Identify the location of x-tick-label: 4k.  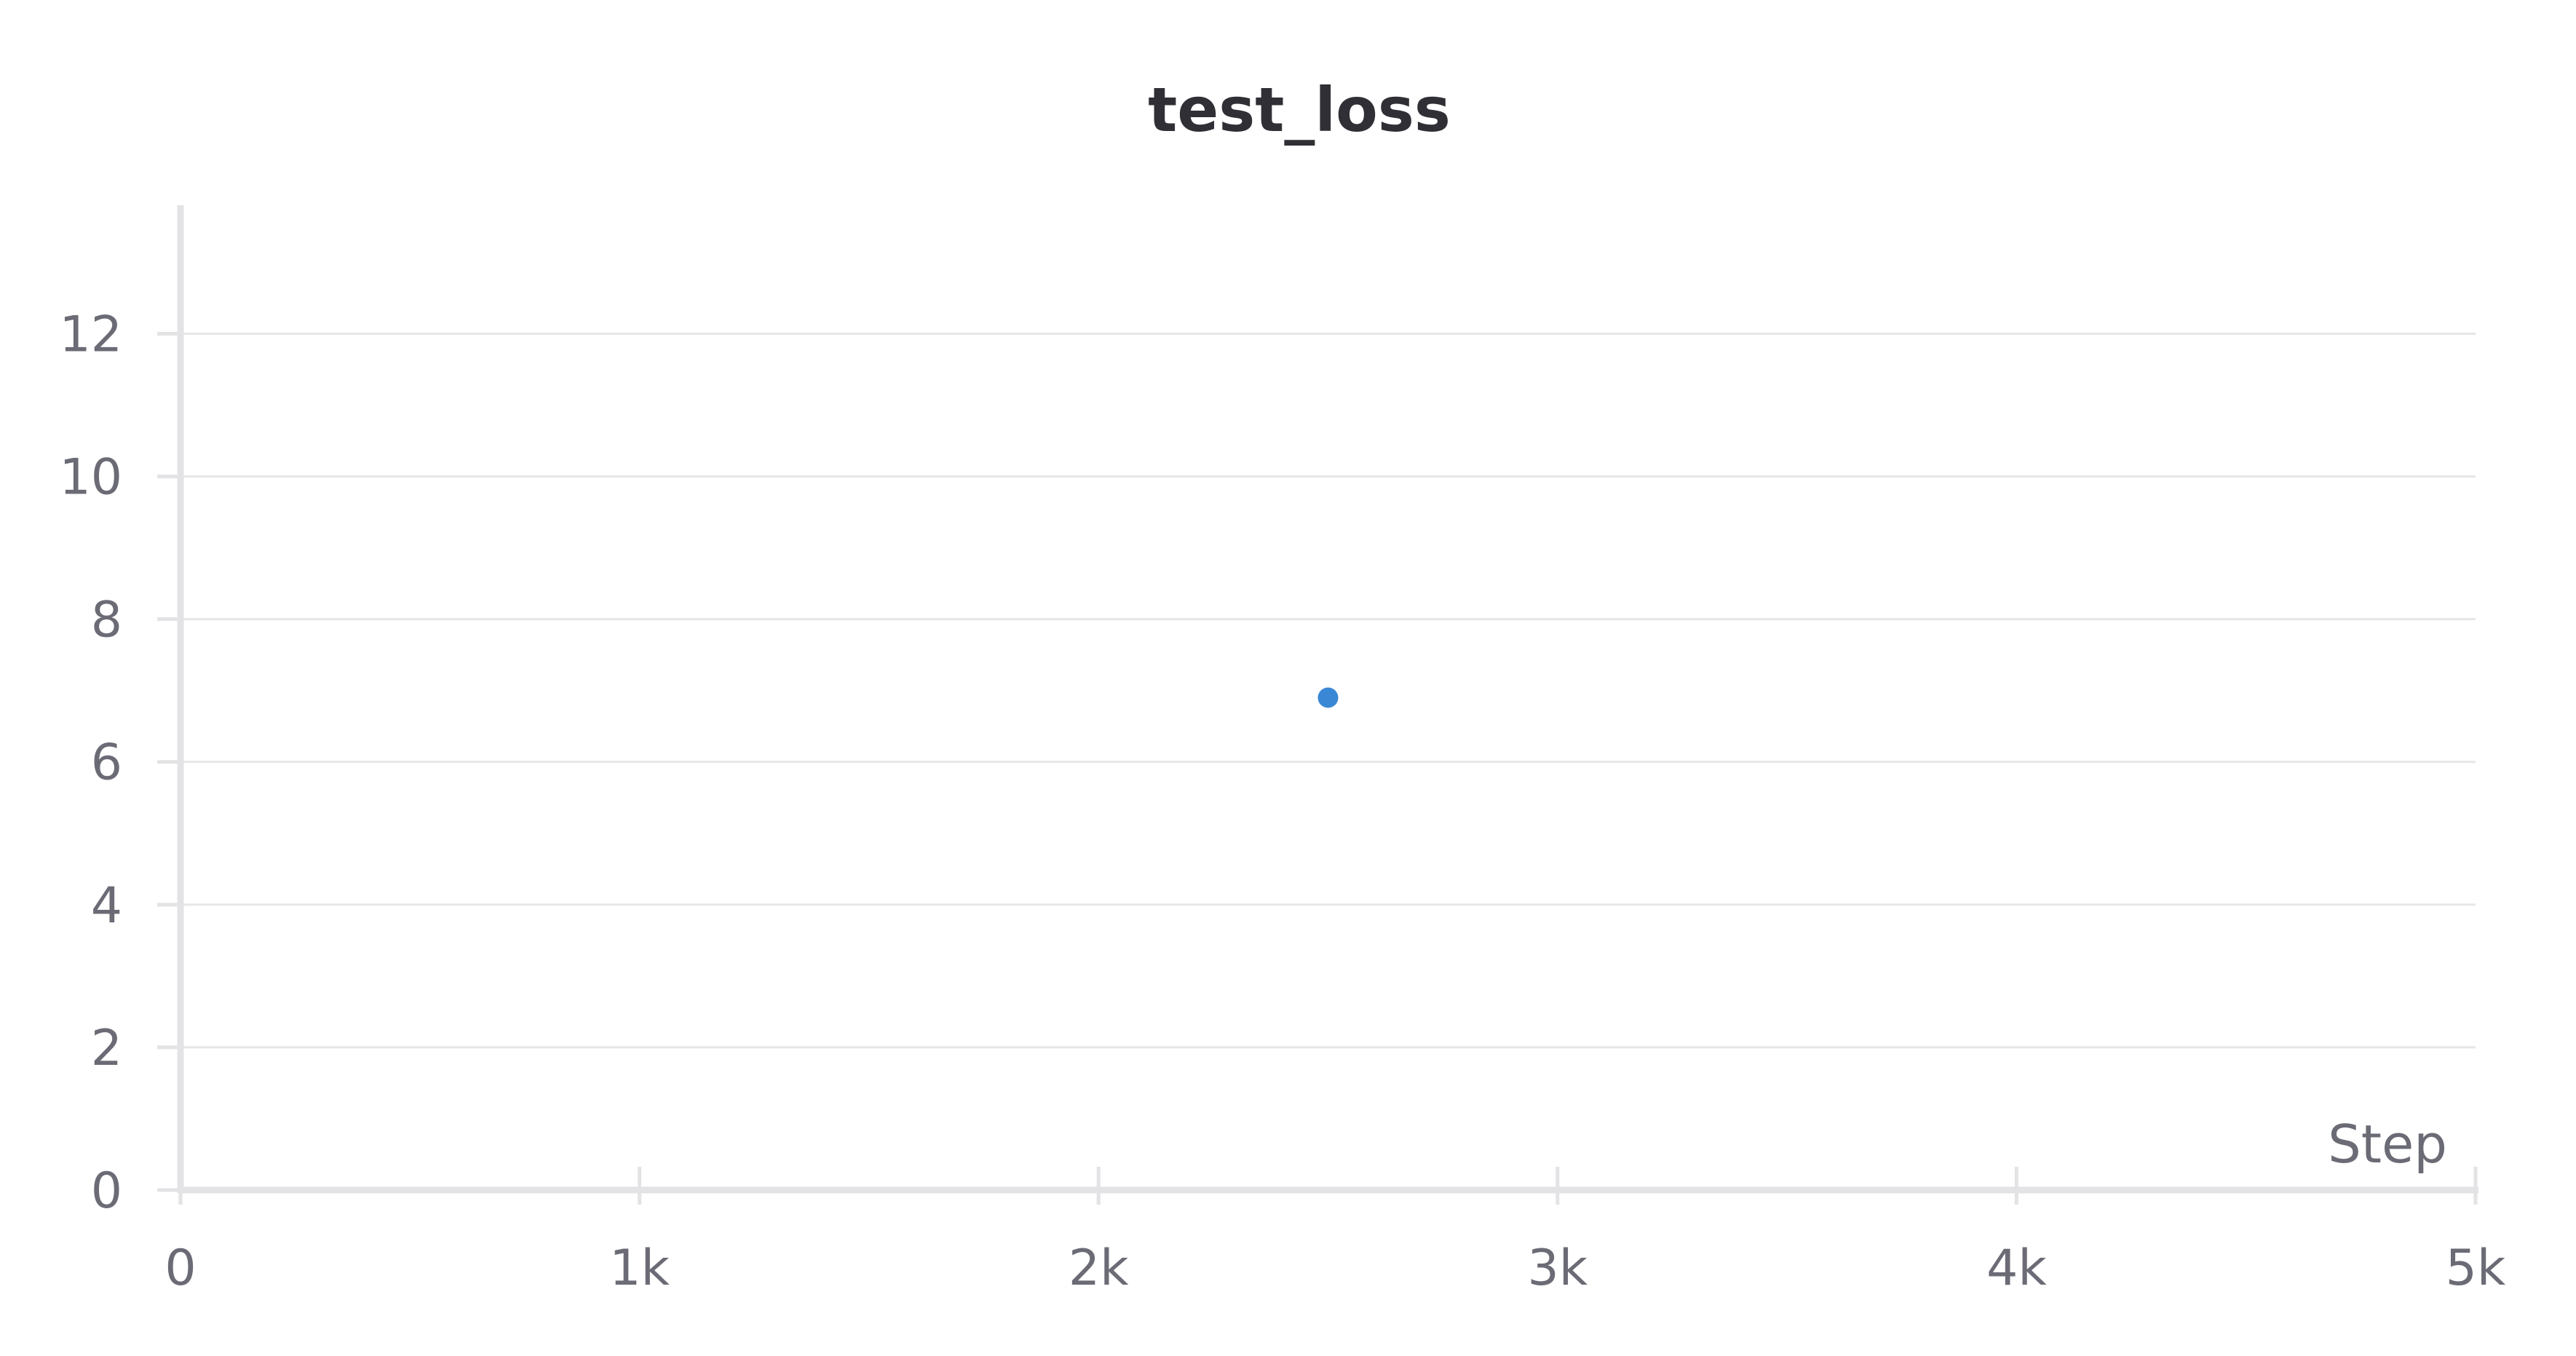
(2016, 1268).